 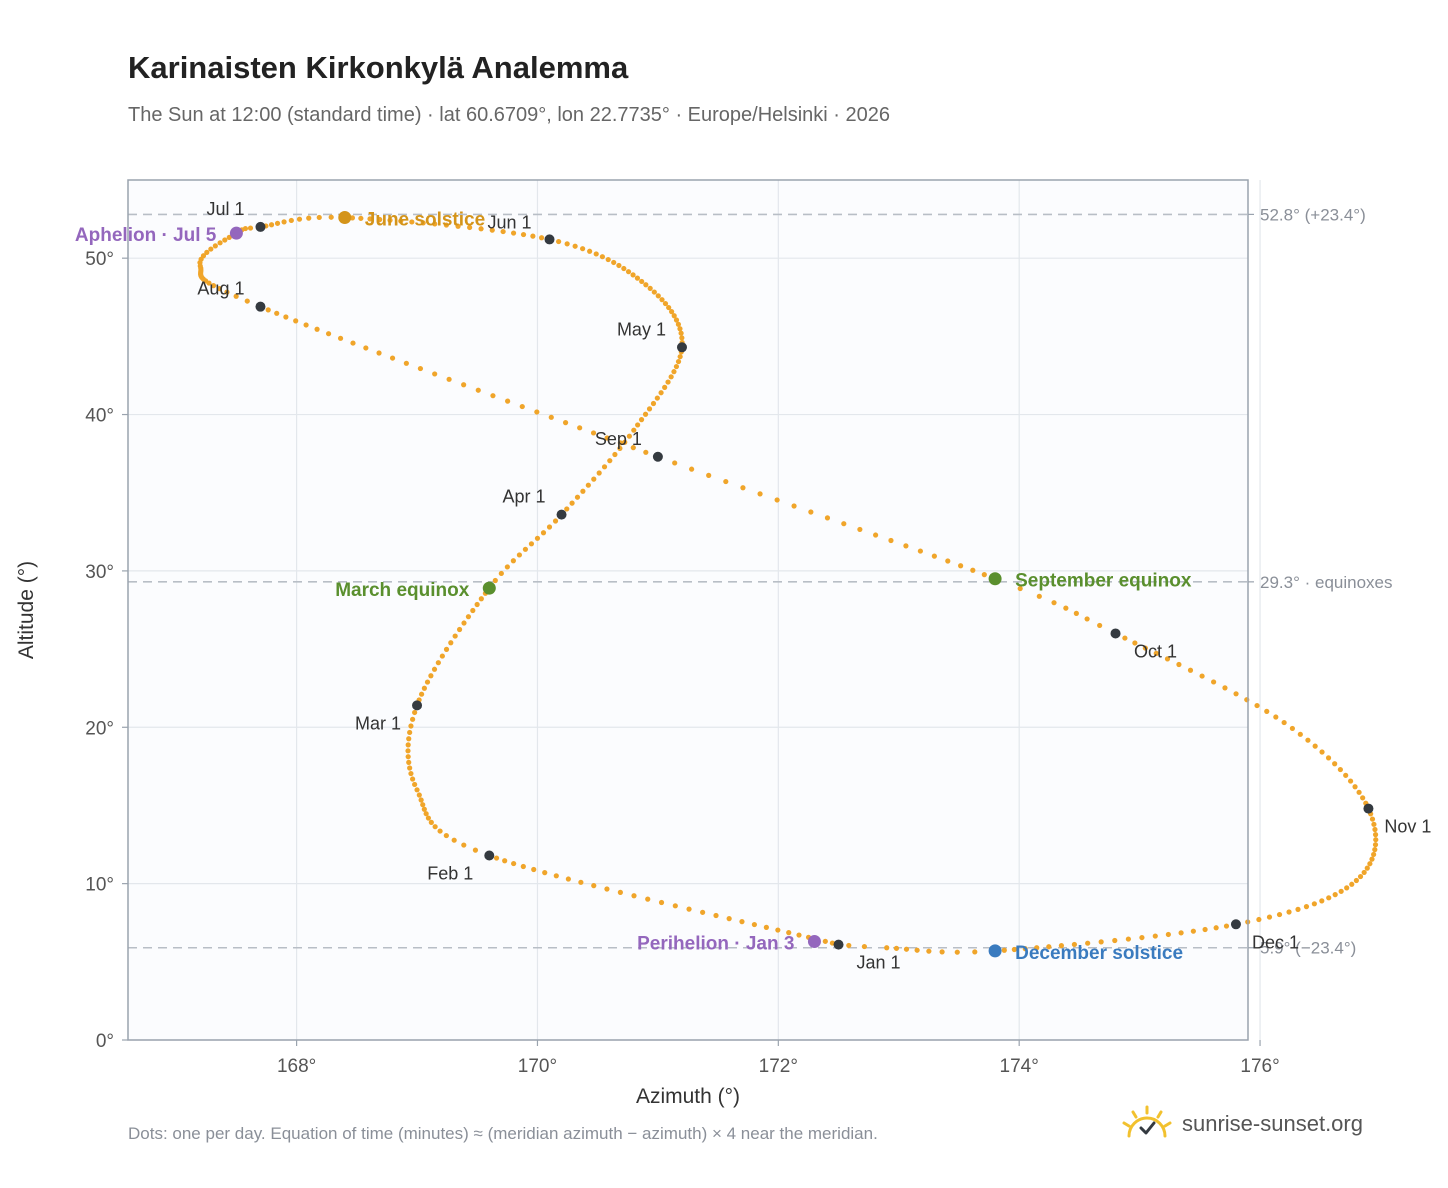 I want to click on event-label: December solstice, so click(x=1099, y=953).